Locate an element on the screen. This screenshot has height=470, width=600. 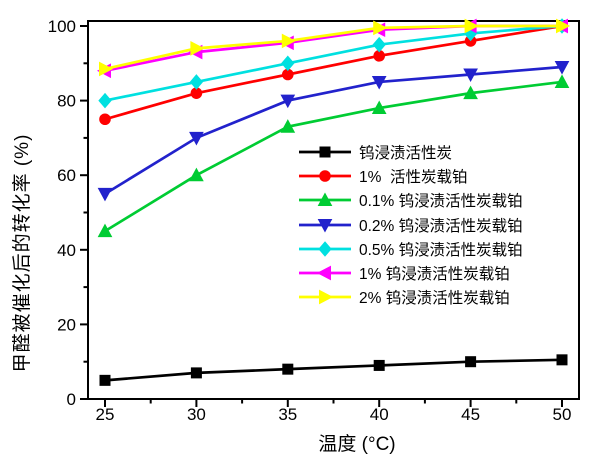
legend-marker-green-triangle-up is located at coordinates (325, 199).